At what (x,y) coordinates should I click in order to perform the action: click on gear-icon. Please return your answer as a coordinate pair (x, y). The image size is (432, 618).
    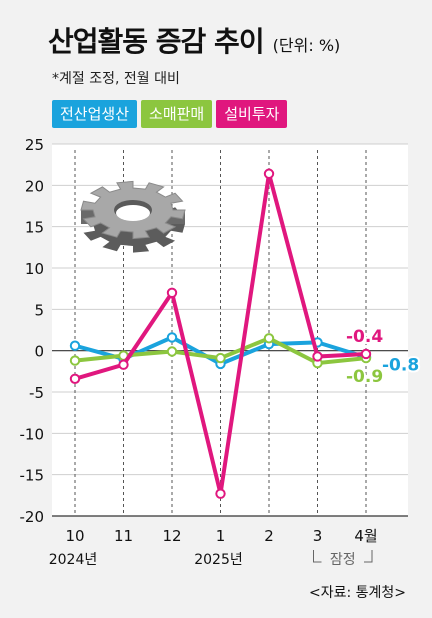
    Looking at the image, I should click on (133, 216).